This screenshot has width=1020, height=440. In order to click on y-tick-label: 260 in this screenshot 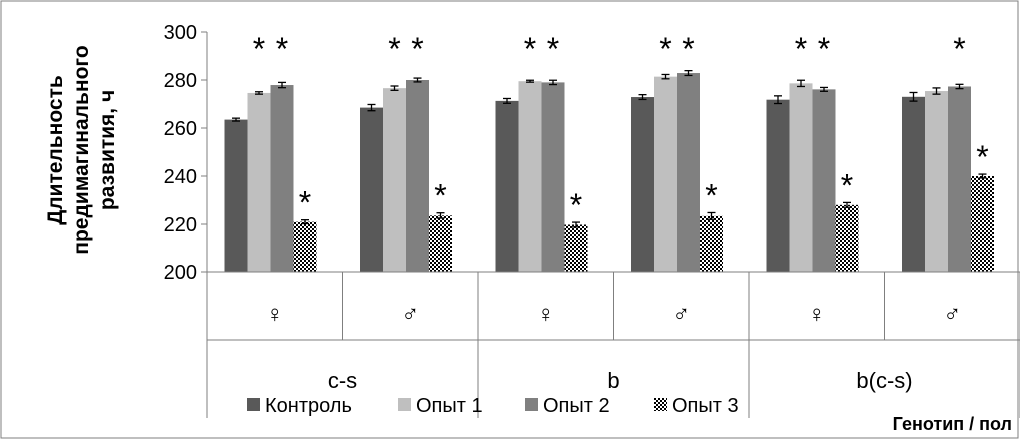, I will do `click(180, 129)`.